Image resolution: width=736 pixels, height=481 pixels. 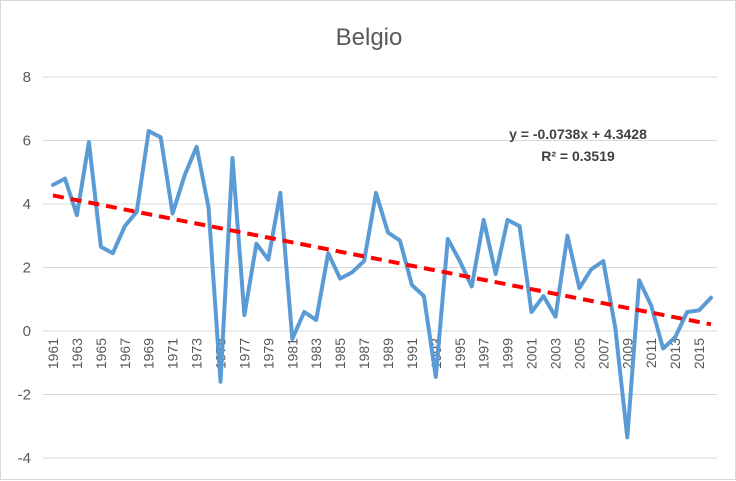 I want to click on x-tick-label: 1987, so click(x=364, y=353).